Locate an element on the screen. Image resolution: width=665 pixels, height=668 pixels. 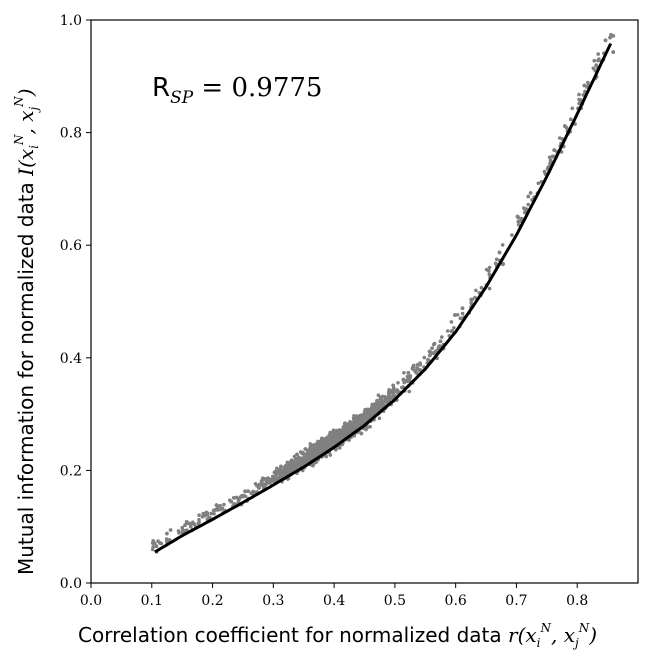
rsp-value: 0.9775 is located at coordinates (277, 88).